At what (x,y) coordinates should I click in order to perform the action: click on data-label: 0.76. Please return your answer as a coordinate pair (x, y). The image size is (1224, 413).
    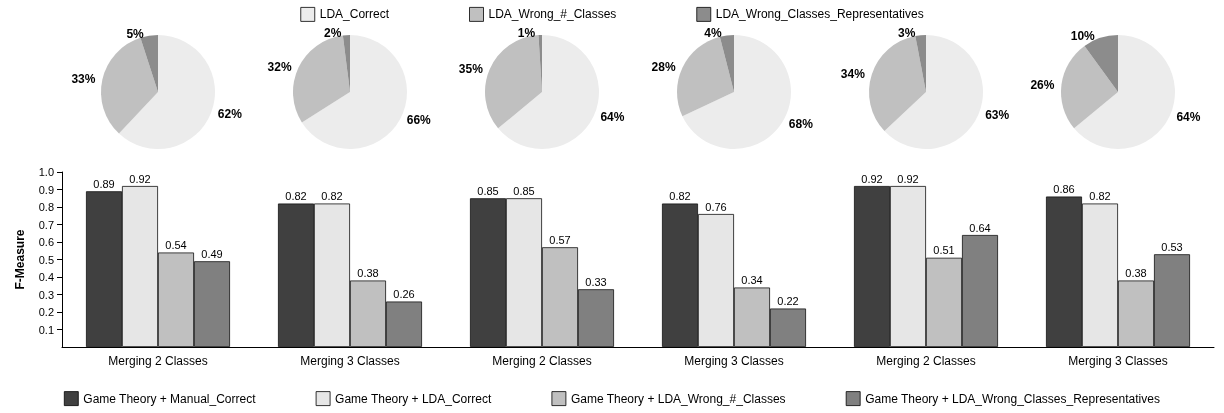
    Looking at the image, I should click on (716, 206).